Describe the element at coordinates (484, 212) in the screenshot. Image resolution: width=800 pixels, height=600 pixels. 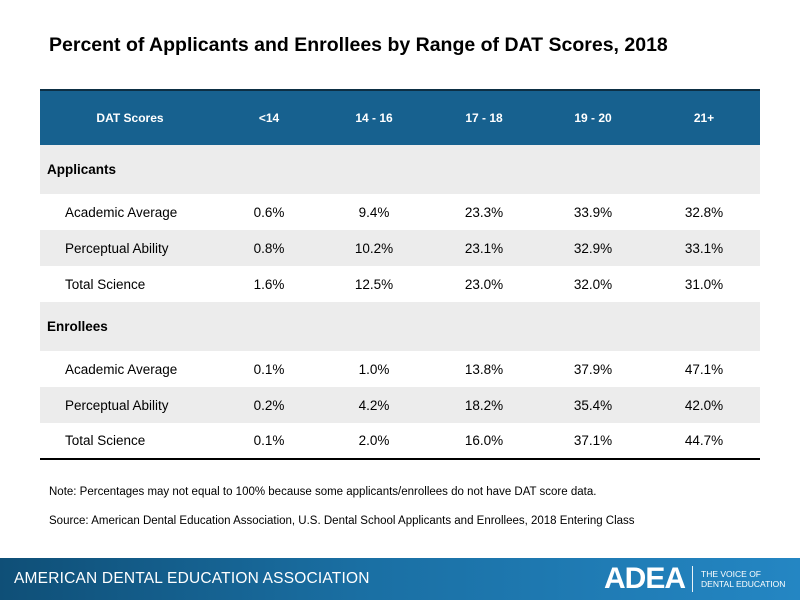
I see `table-cell: 23.3%` at that location.